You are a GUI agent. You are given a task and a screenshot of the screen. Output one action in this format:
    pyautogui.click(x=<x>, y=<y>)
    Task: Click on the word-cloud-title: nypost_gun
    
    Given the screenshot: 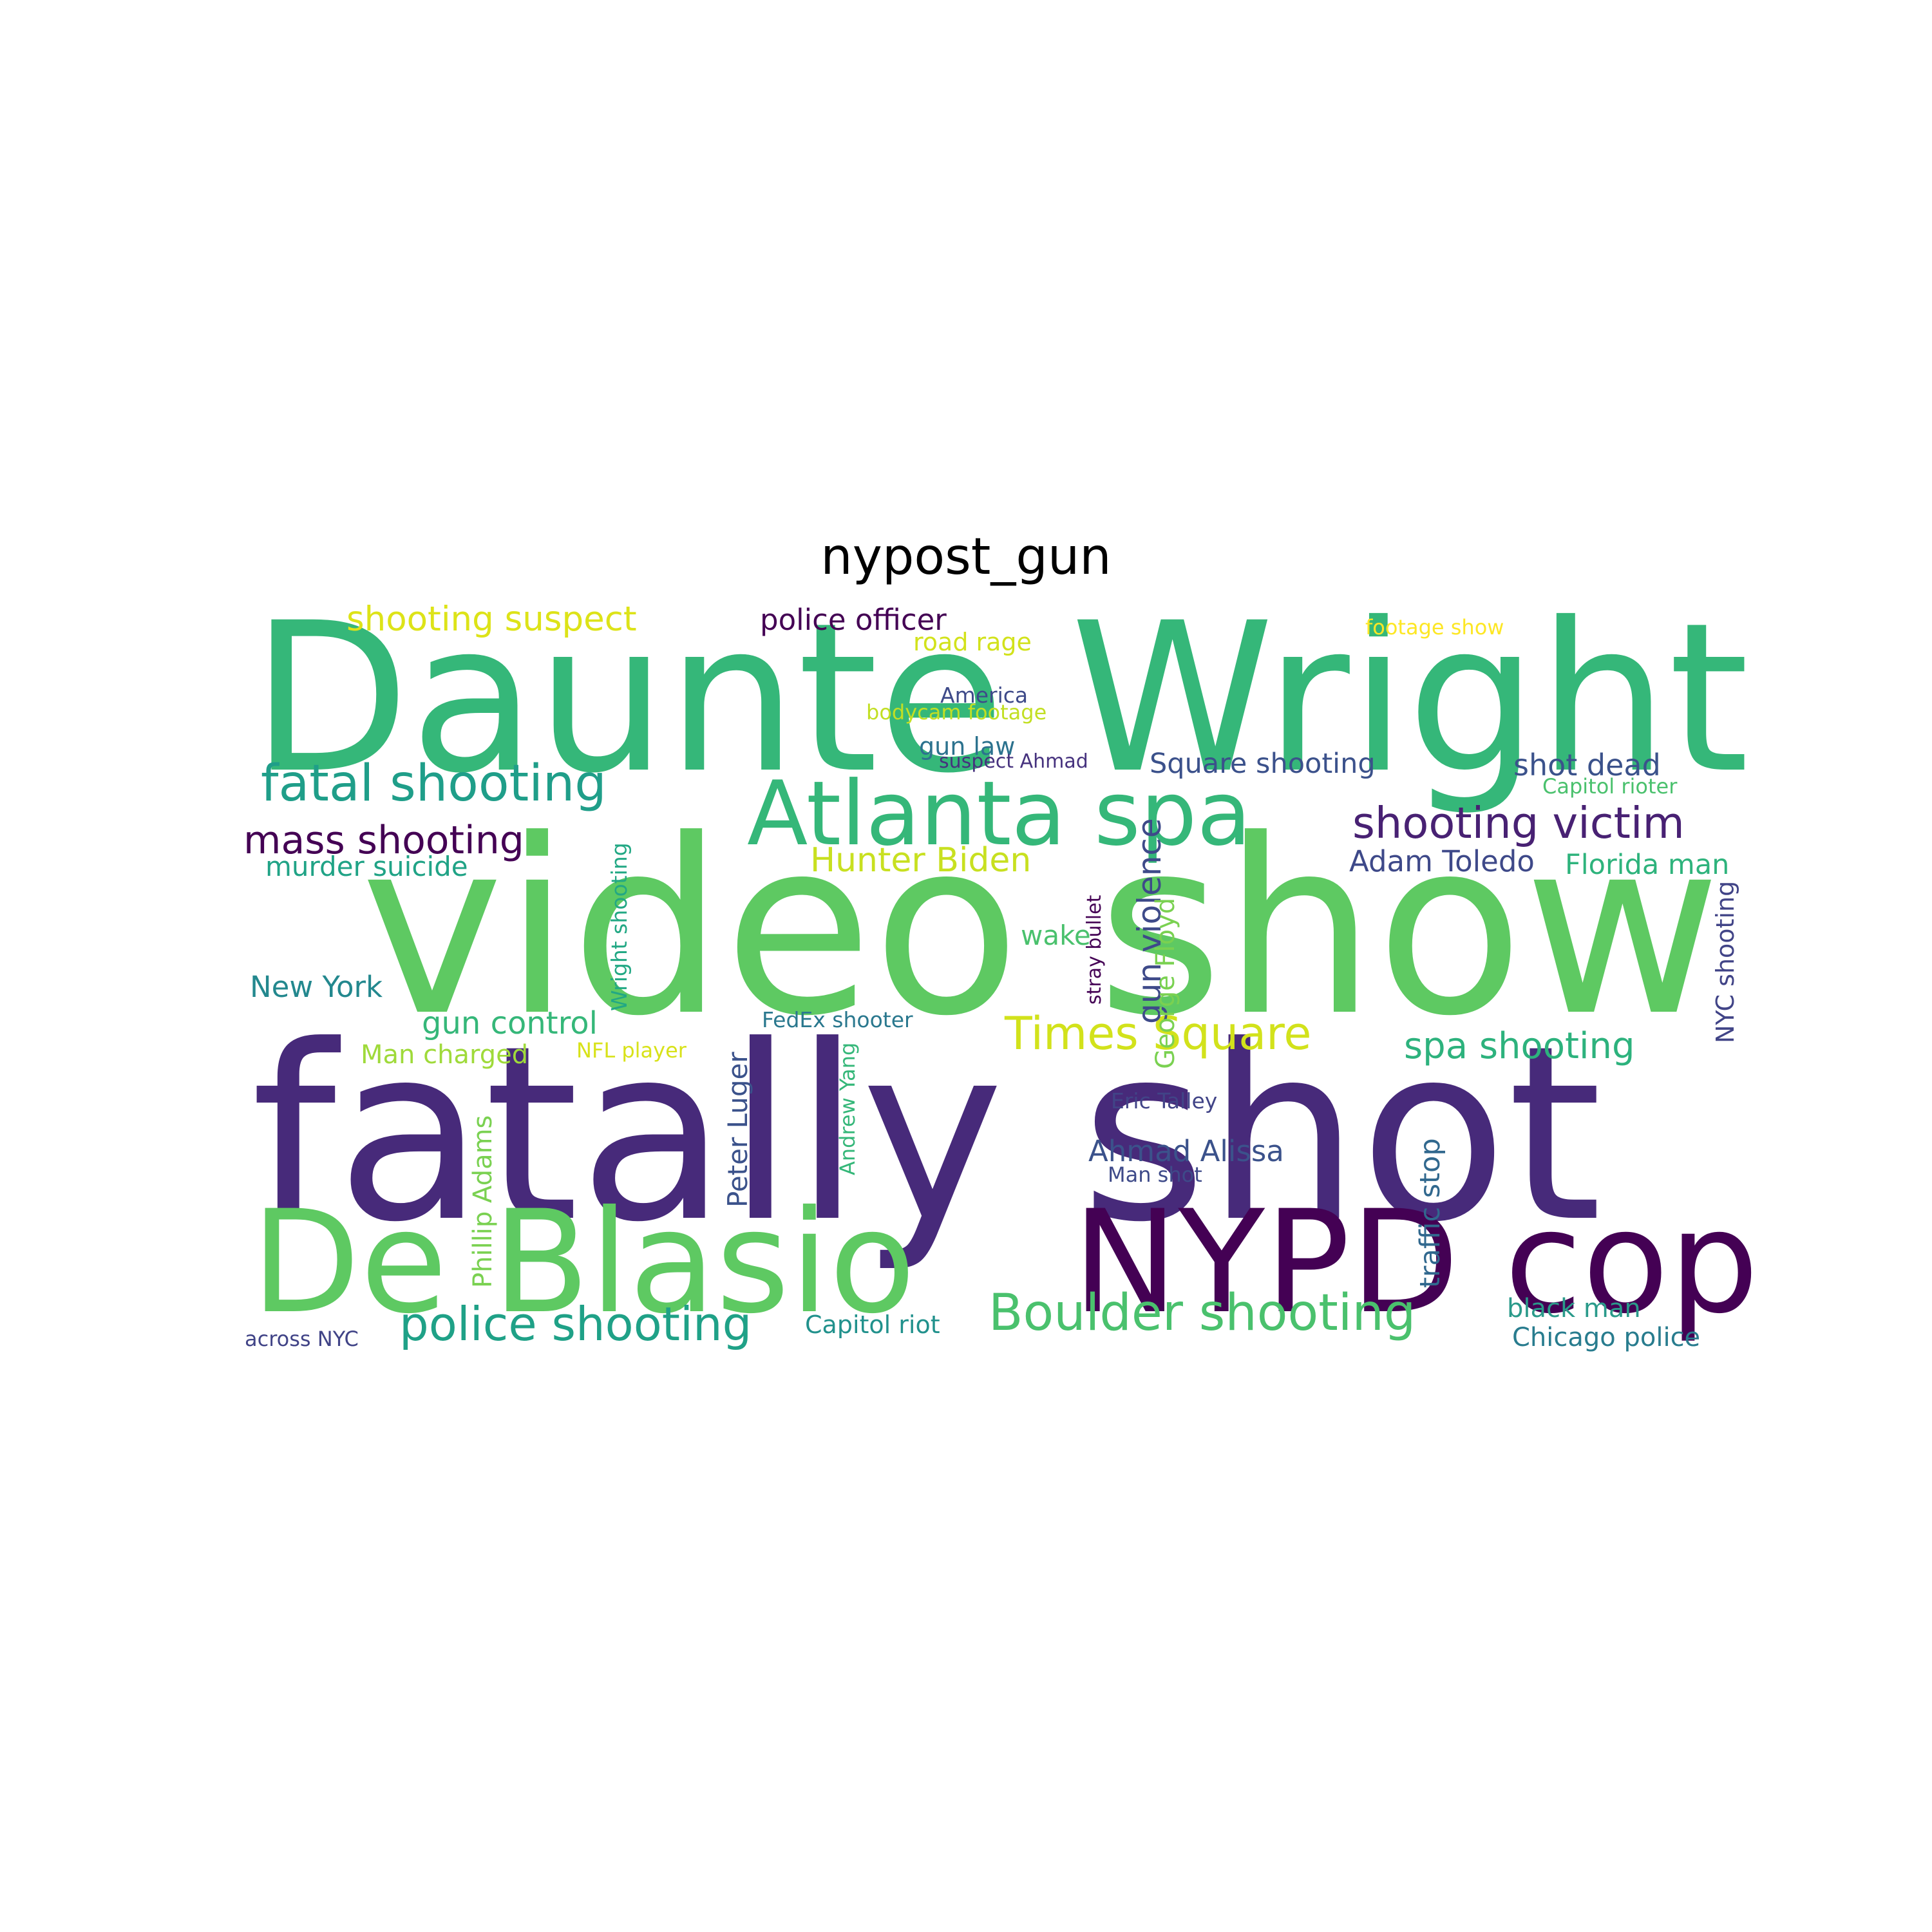 What is the action you would take?
    pyautogui.click(x=966, y=557)
    